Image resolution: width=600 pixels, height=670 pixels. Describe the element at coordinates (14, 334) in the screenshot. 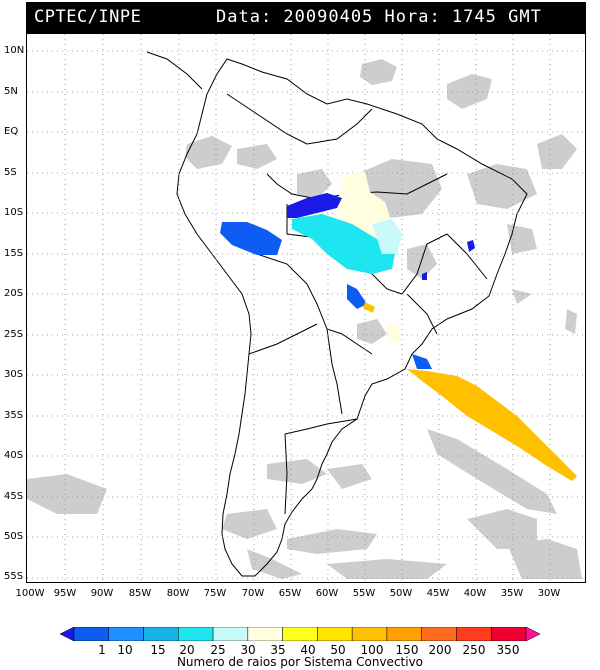

I see `lat-label: 25S` at that location.